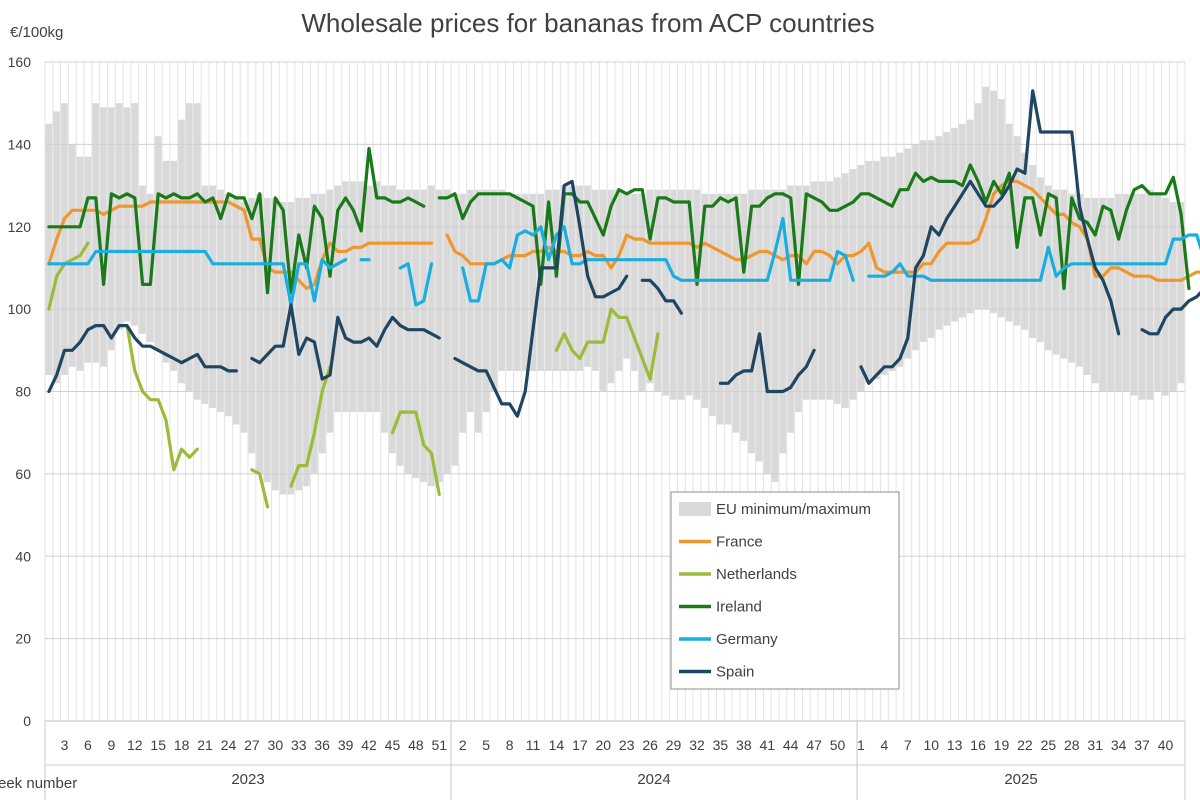 The height and width of the screenshot is (805, 1200). What do you see at coordinates (1072, 745) in the screenshot?
I see `x-tick-label: 28` at bounding box center [1072, 745].